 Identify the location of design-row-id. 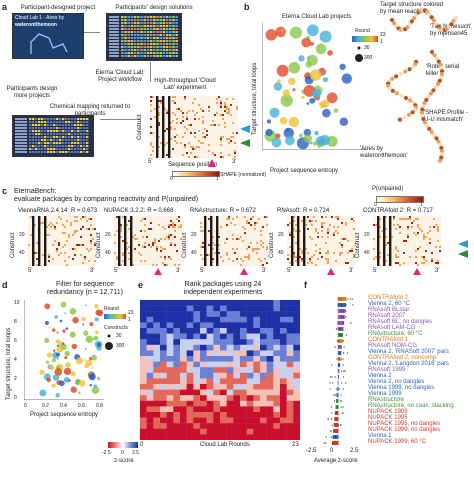
(114, 38).